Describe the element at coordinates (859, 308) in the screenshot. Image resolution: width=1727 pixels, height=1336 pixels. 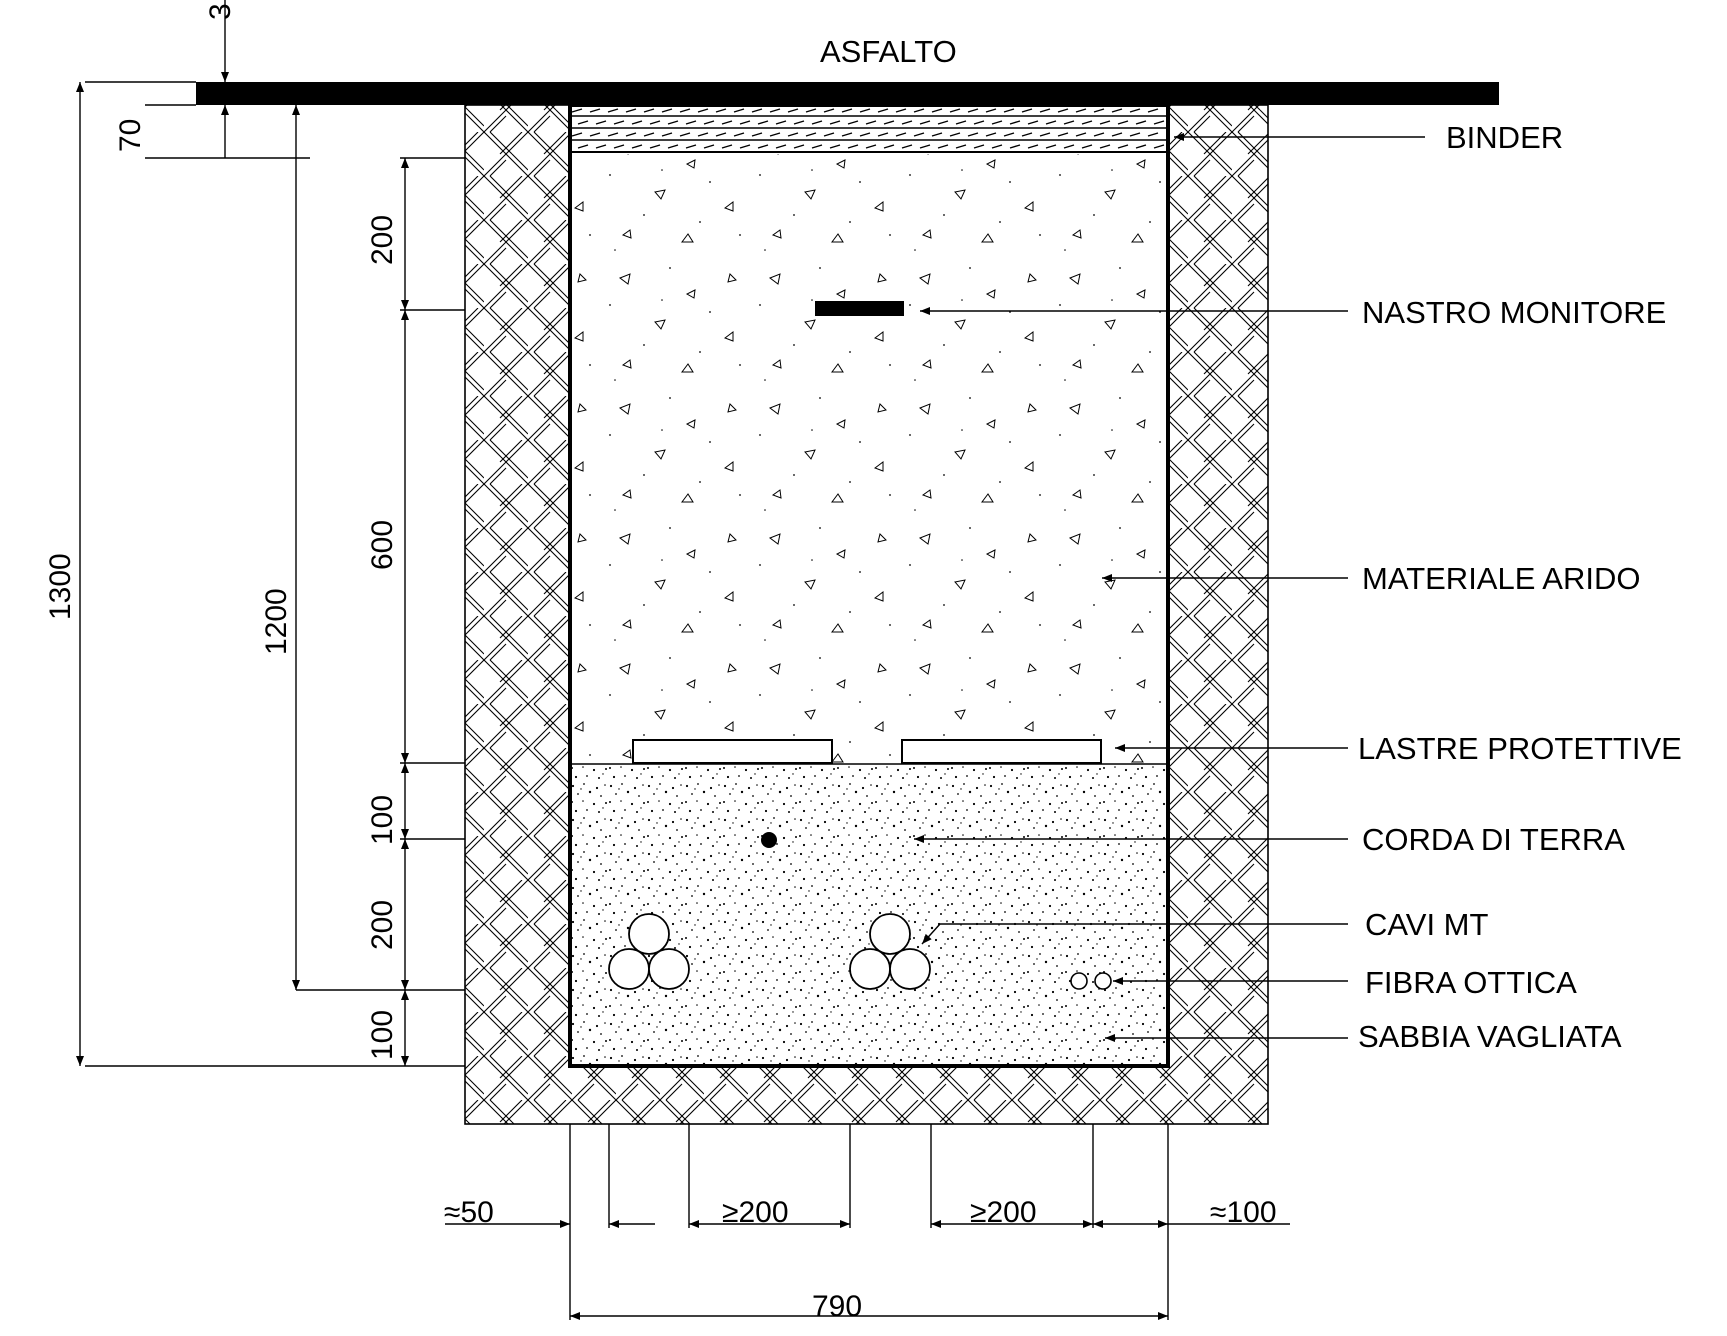
I see `warning-tape` at that location.